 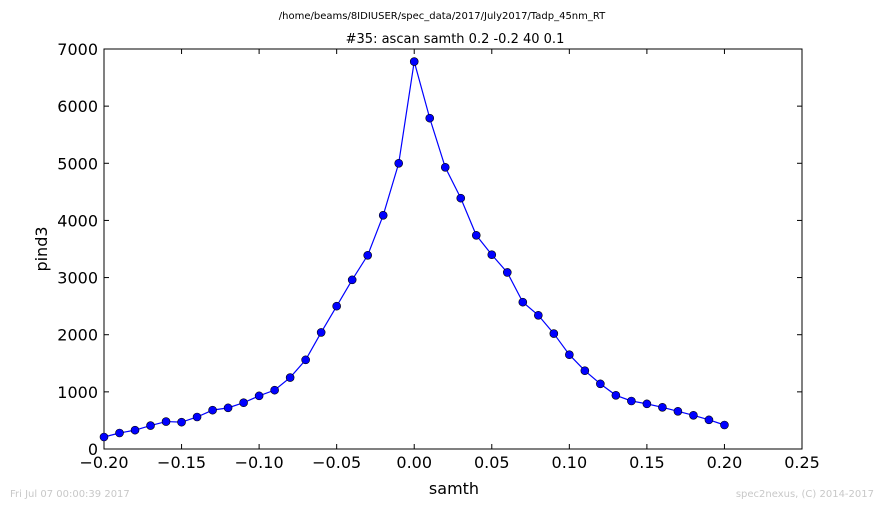 What do you see at coordinates (455, 39) in the screenshot?
I see `chart-title: #35: ascan samth 0.2 -0.2 40 0.1` at bounding box center [455, 39].